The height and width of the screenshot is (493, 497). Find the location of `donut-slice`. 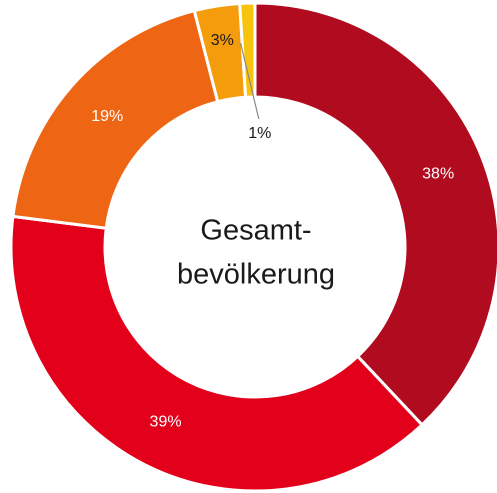

donut-slice is located at coordinates (247, 50).